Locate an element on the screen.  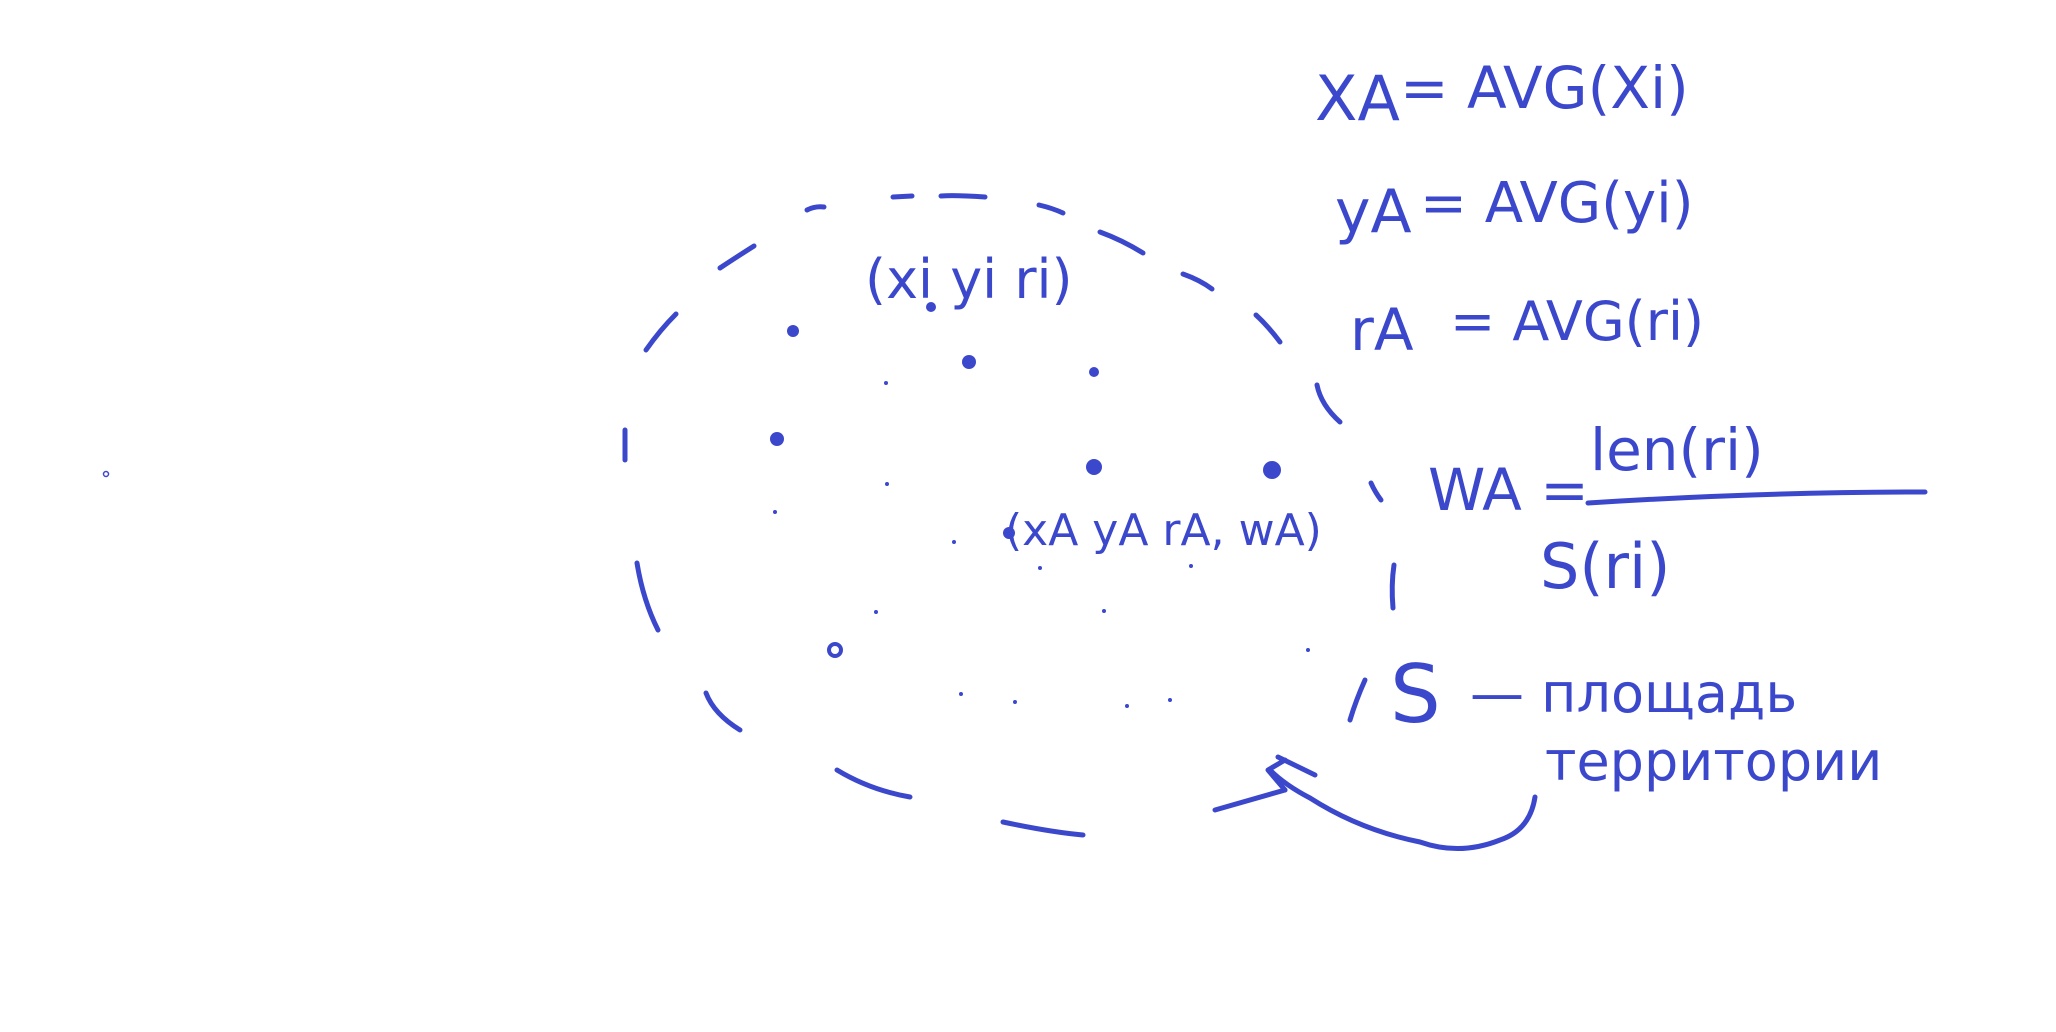
xa-lhs: XA is located at coordinates (1357, 98).